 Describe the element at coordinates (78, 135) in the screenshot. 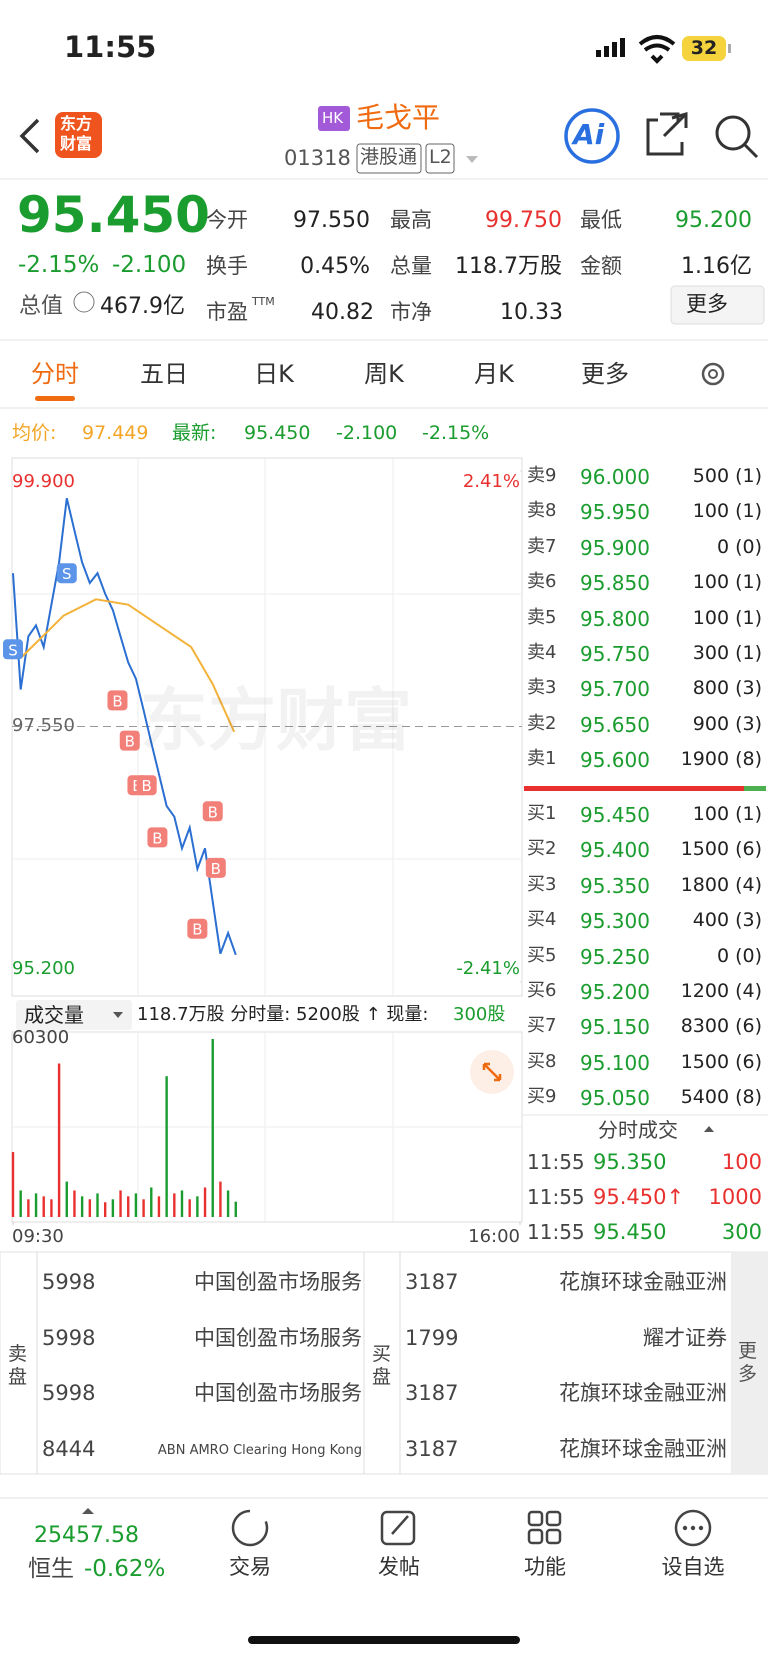

I see `app-logo` at that location.